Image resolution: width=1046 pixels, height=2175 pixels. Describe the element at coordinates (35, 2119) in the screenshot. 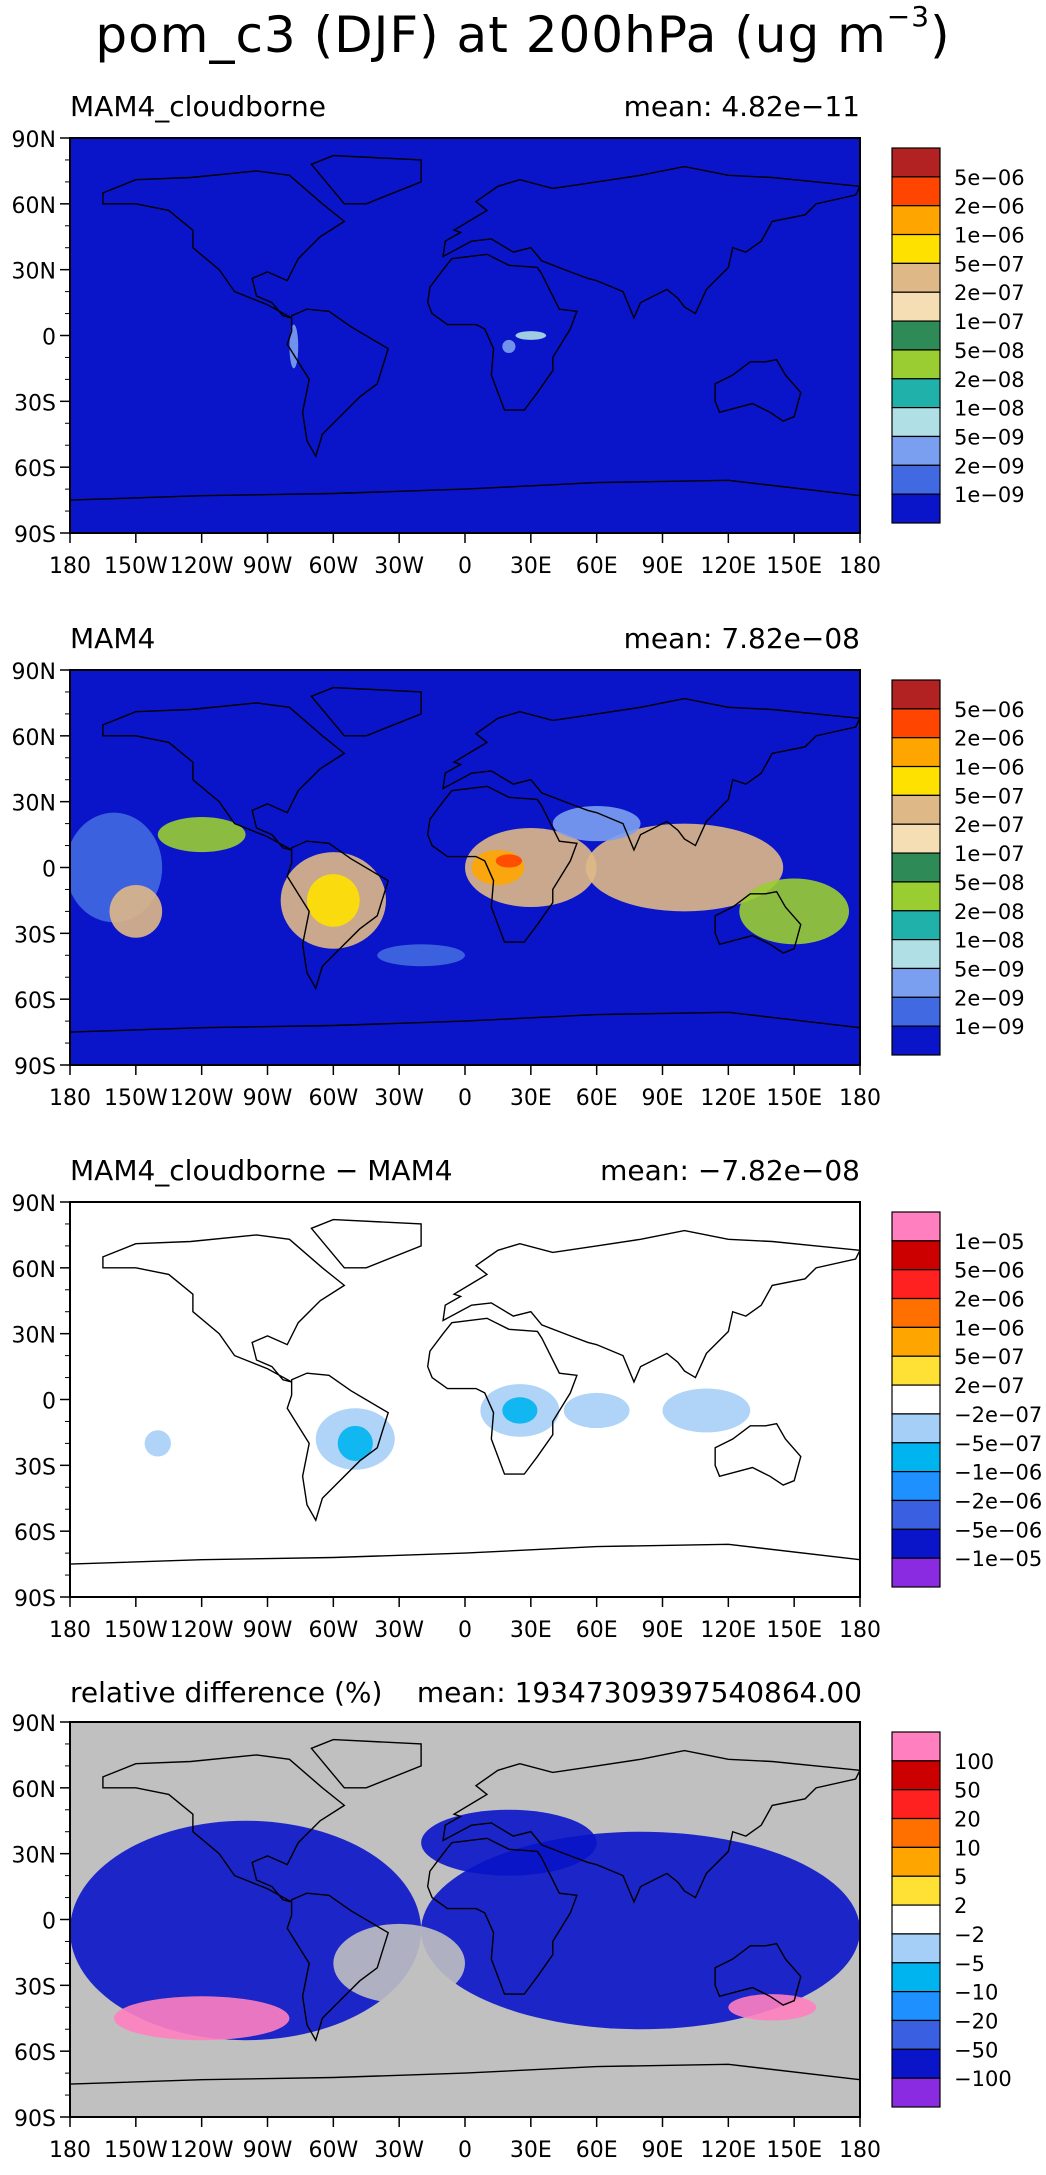

I see `lat-tick-label: 90S` at that location.